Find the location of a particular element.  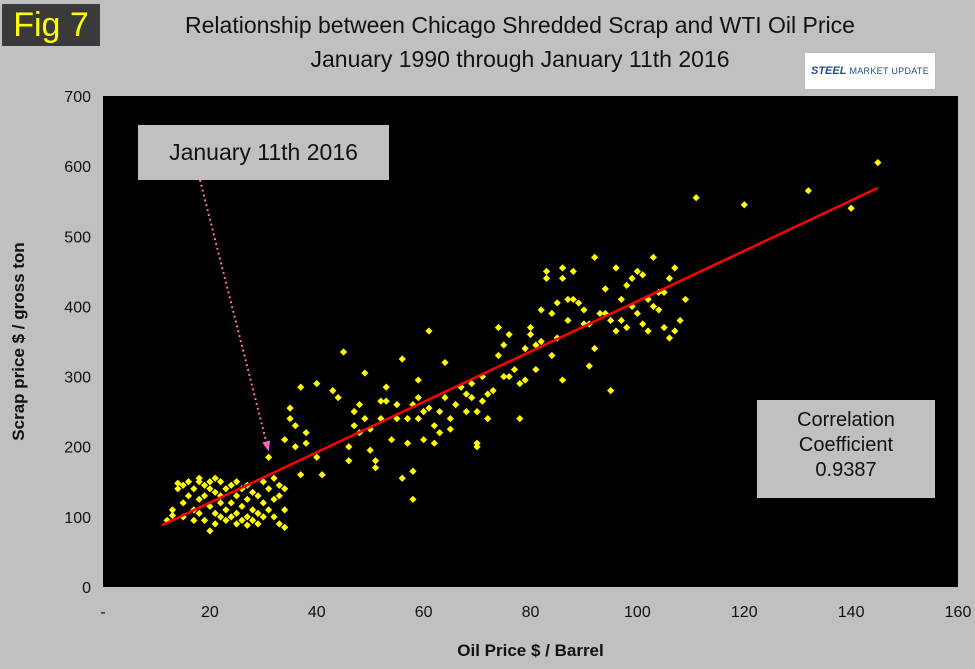

correlation-callout: Correlation Coefficient 0.9387 is located at coordinates (846, 449).